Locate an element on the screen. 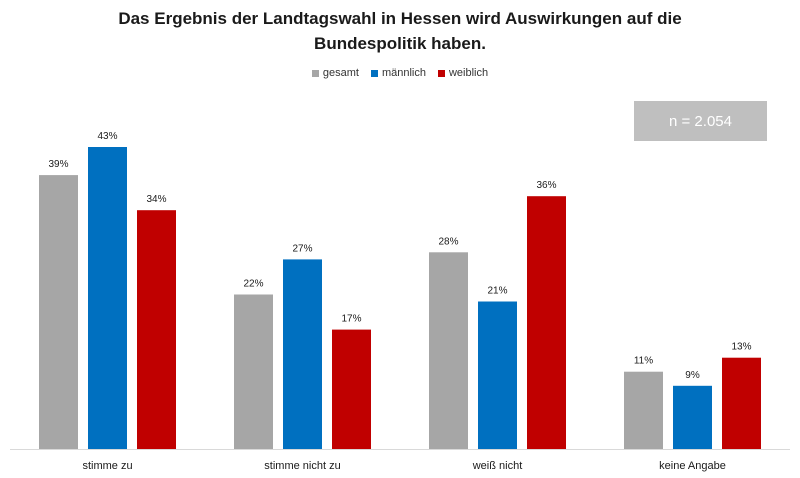 The image size is (800, 478). bar-weiß-nicht-0 is located at coordinates (448, 350).